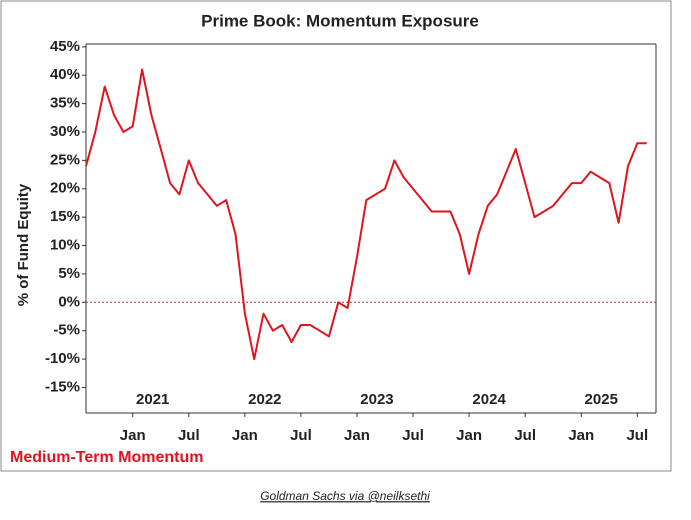  What do you see at coordinates (152, 399) in the screenshot?
I see `year-label: 2021` at bounding box center [152, 399].